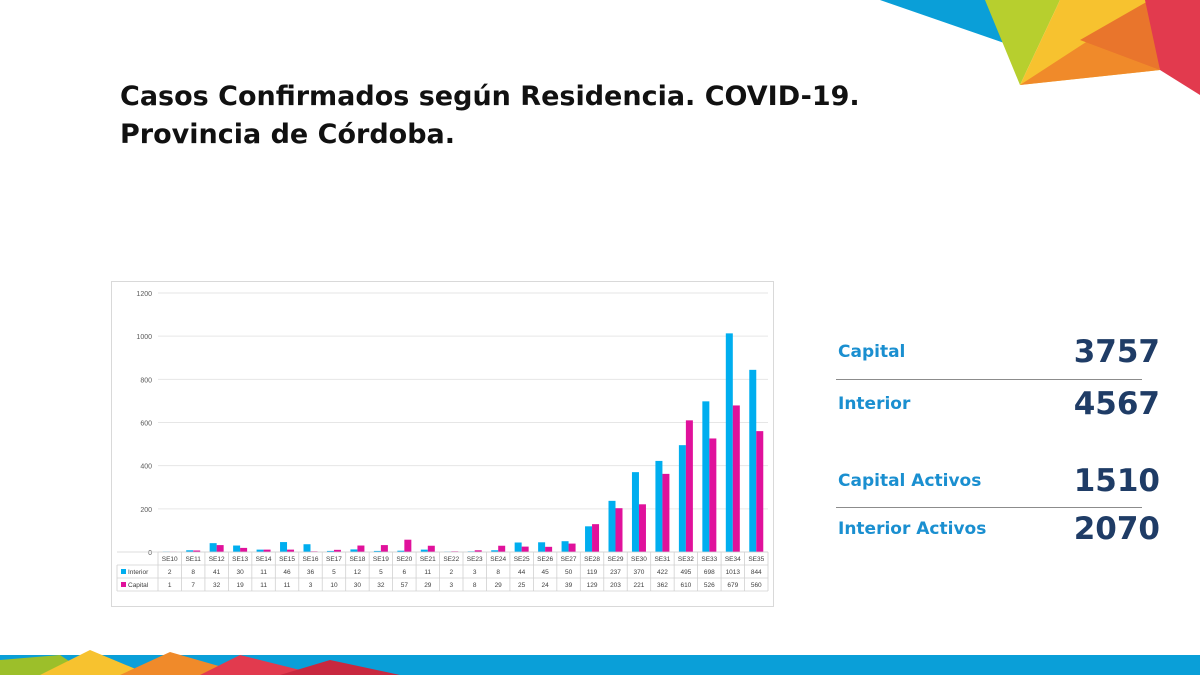 The width and height of the screenshot is (1200, 675). What do you see at coordinates (146, 380) in the screenshot?
I see `y-tick-label: 800` at bounding box center [146, 380].